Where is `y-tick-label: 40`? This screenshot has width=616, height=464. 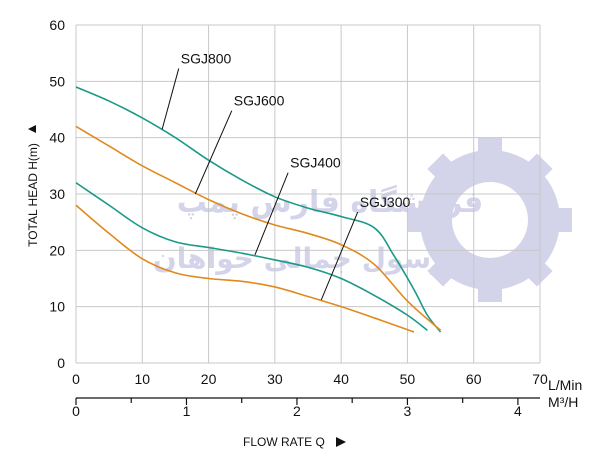
y-tick-label: 40 is located at coordinates (57, 138).